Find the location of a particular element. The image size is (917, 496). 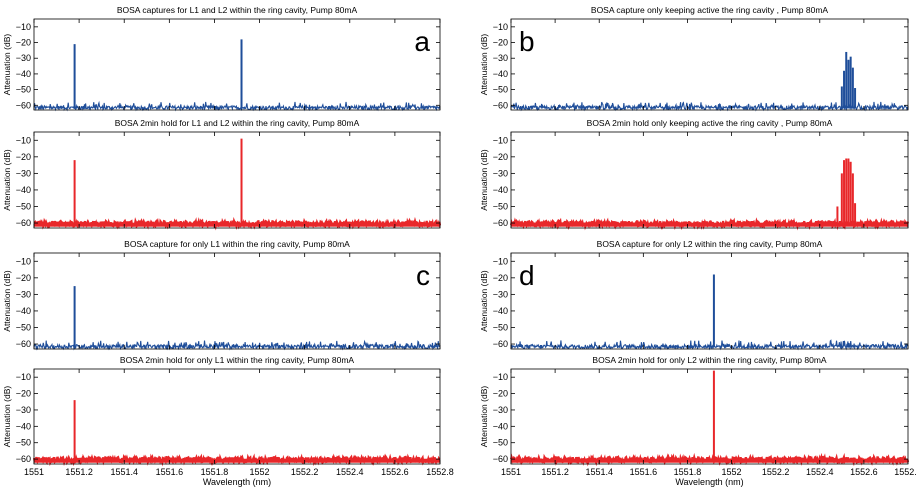

x-axis-label: Wavelength (nm) is located at coordinates (709, 482).